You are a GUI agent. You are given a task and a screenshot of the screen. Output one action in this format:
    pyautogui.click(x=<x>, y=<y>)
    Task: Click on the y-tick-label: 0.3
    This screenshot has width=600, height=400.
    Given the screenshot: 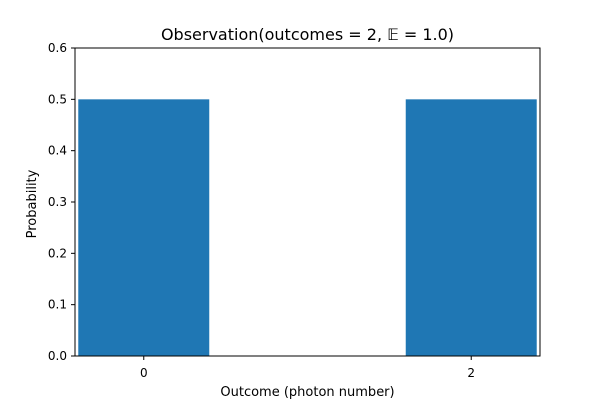 What is the action you would take?
    pyautogui.click(x=57, y=202)
    